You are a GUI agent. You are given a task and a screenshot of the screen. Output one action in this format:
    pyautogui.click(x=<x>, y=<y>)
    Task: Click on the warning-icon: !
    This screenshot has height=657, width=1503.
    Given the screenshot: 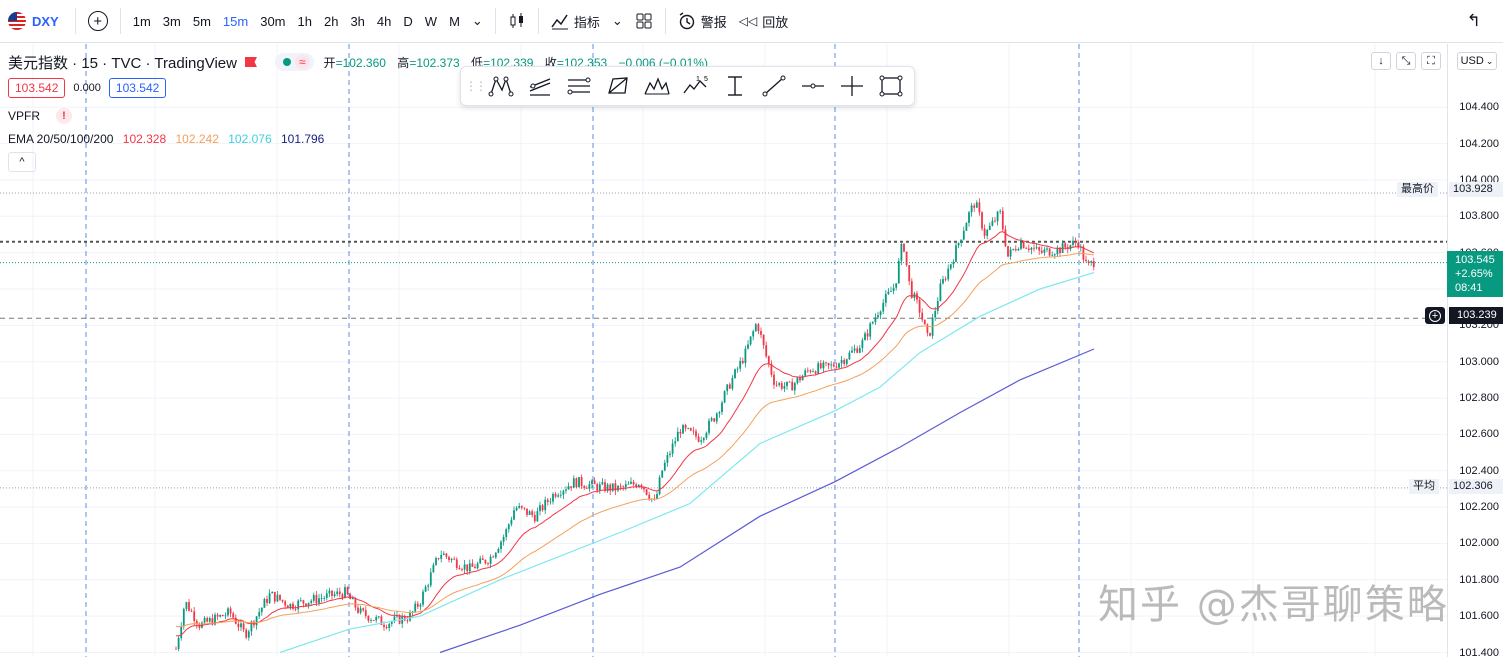 What is the action you would take?
    pyautogui.click(x=64, y=116)
    